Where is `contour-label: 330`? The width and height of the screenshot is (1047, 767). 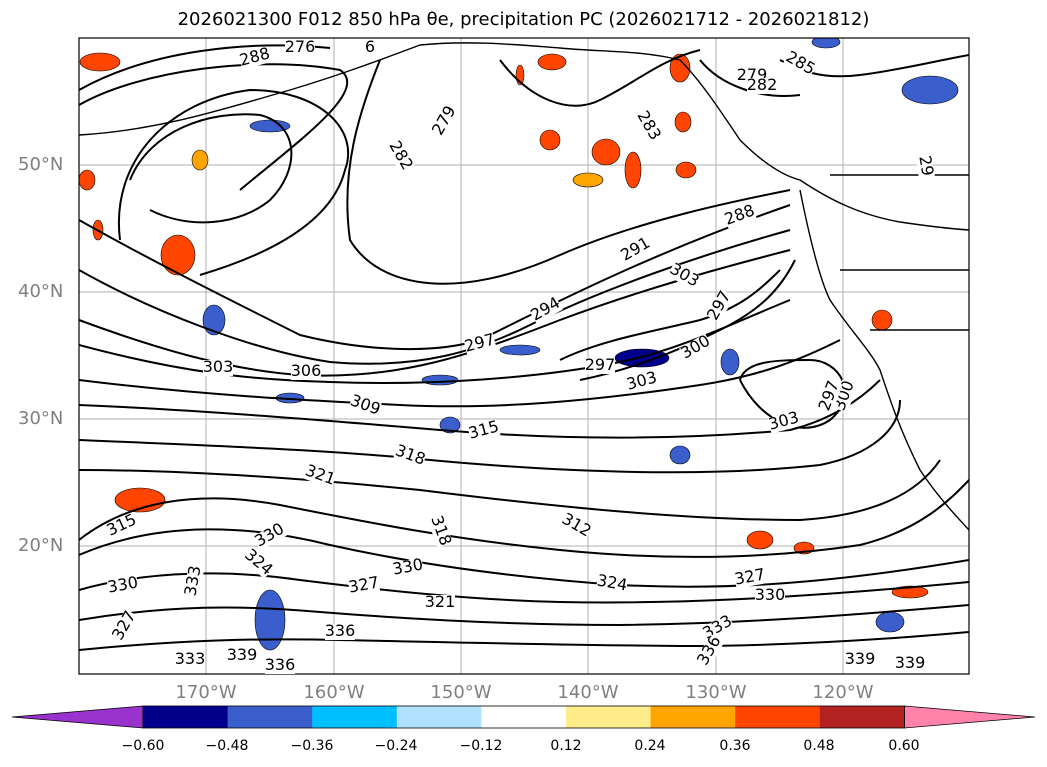 contour-label: 330 is located at coordinates (770, 594).